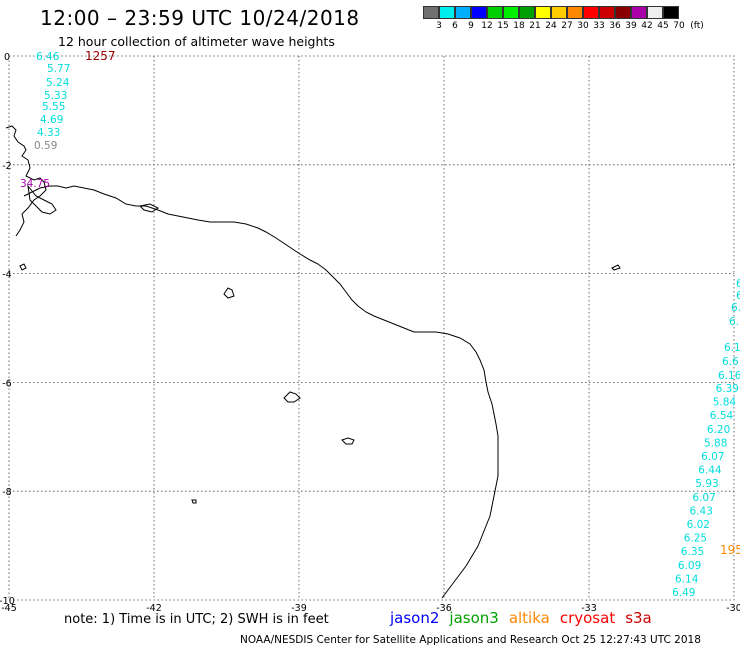 This screenshot has height=650, width=740. Describe the element at coordinates (695, 539) in the screenshot. I see `wave-height-label: 6.25` at that location.